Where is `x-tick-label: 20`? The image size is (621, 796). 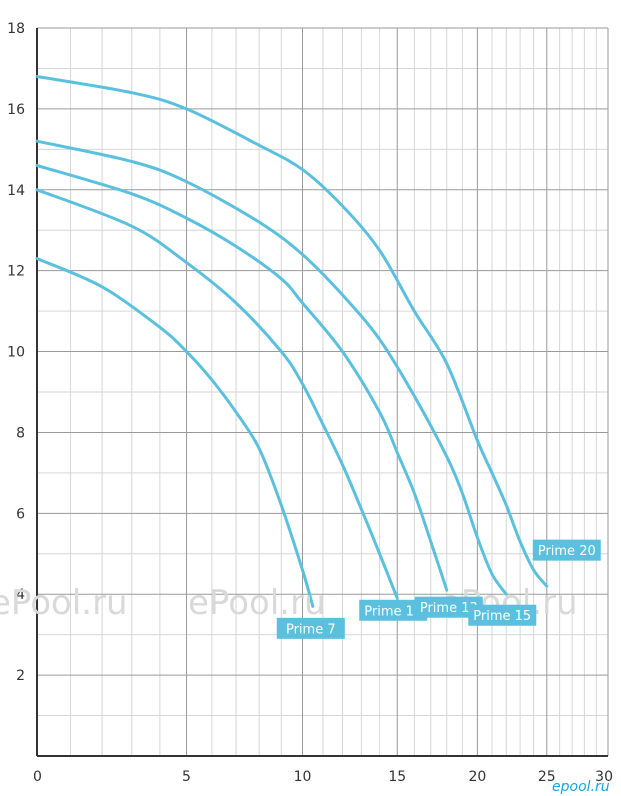
x-tick-label: 20 is located at coordinates (477, 777).